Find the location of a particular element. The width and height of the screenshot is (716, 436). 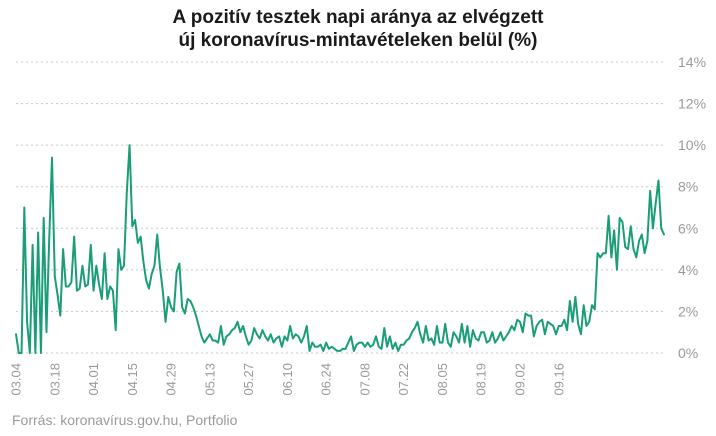

x-tick-label: 07.08 is located at coordinates (364, 379).